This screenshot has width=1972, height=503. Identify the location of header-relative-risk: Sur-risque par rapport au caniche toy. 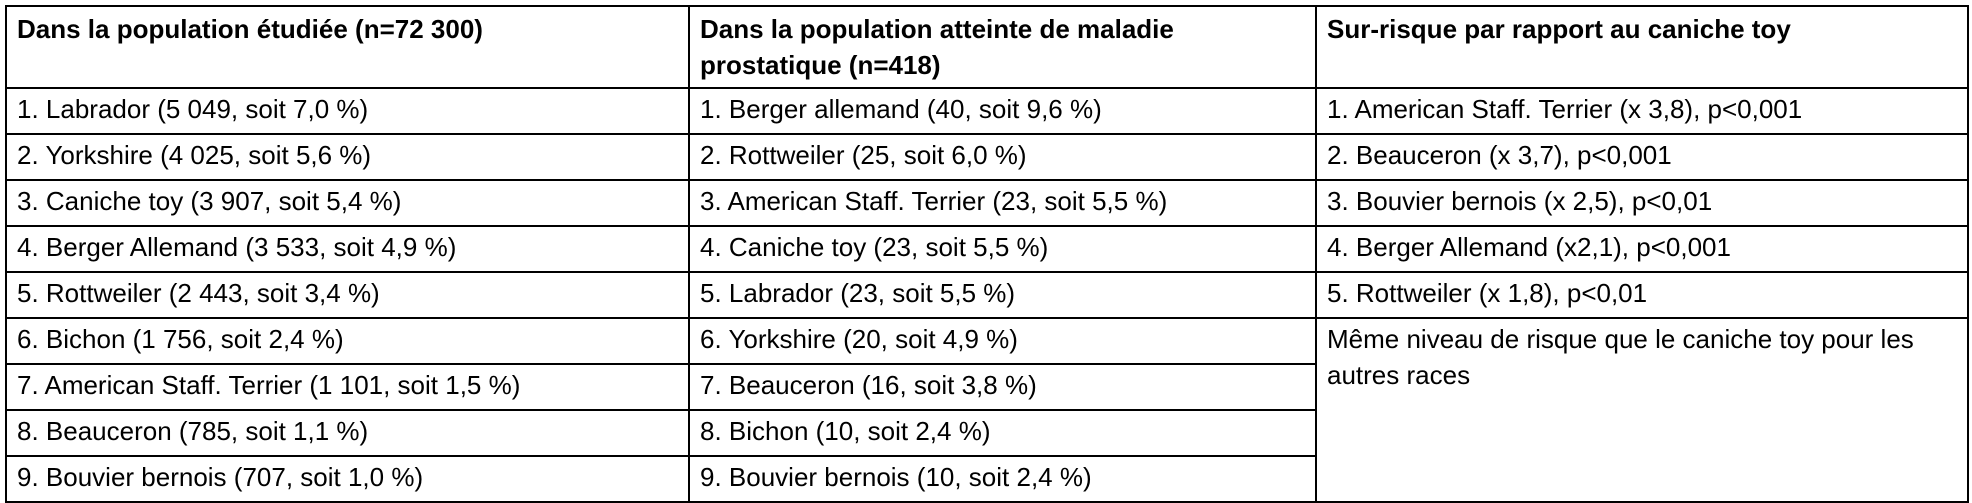
(1642, 47).